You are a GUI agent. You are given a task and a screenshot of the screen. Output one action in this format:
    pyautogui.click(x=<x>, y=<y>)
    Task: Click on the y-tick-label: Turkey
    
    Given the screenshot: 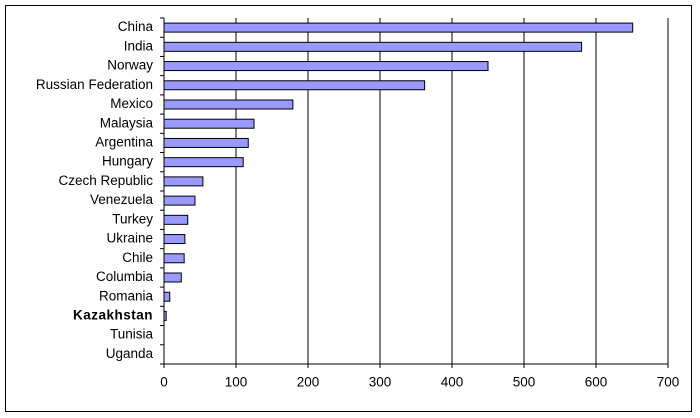 What is the action you would take?
    pyautogui.click(x=132, y=218)
    